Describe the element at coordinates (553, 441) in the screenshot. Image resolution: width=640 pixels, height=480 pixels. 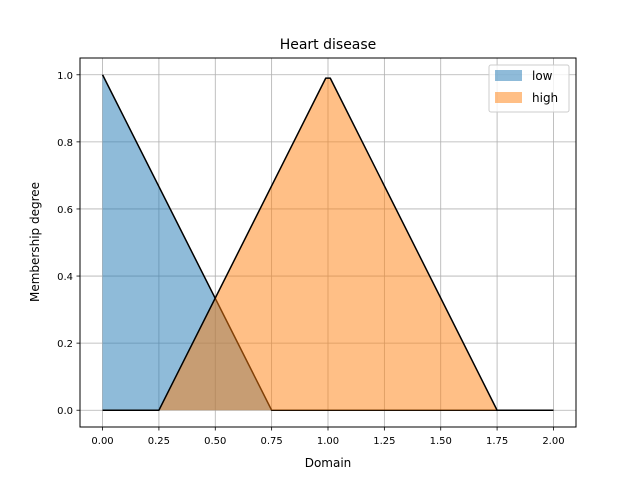
I see `x-tick-label: 2.00` at that location.